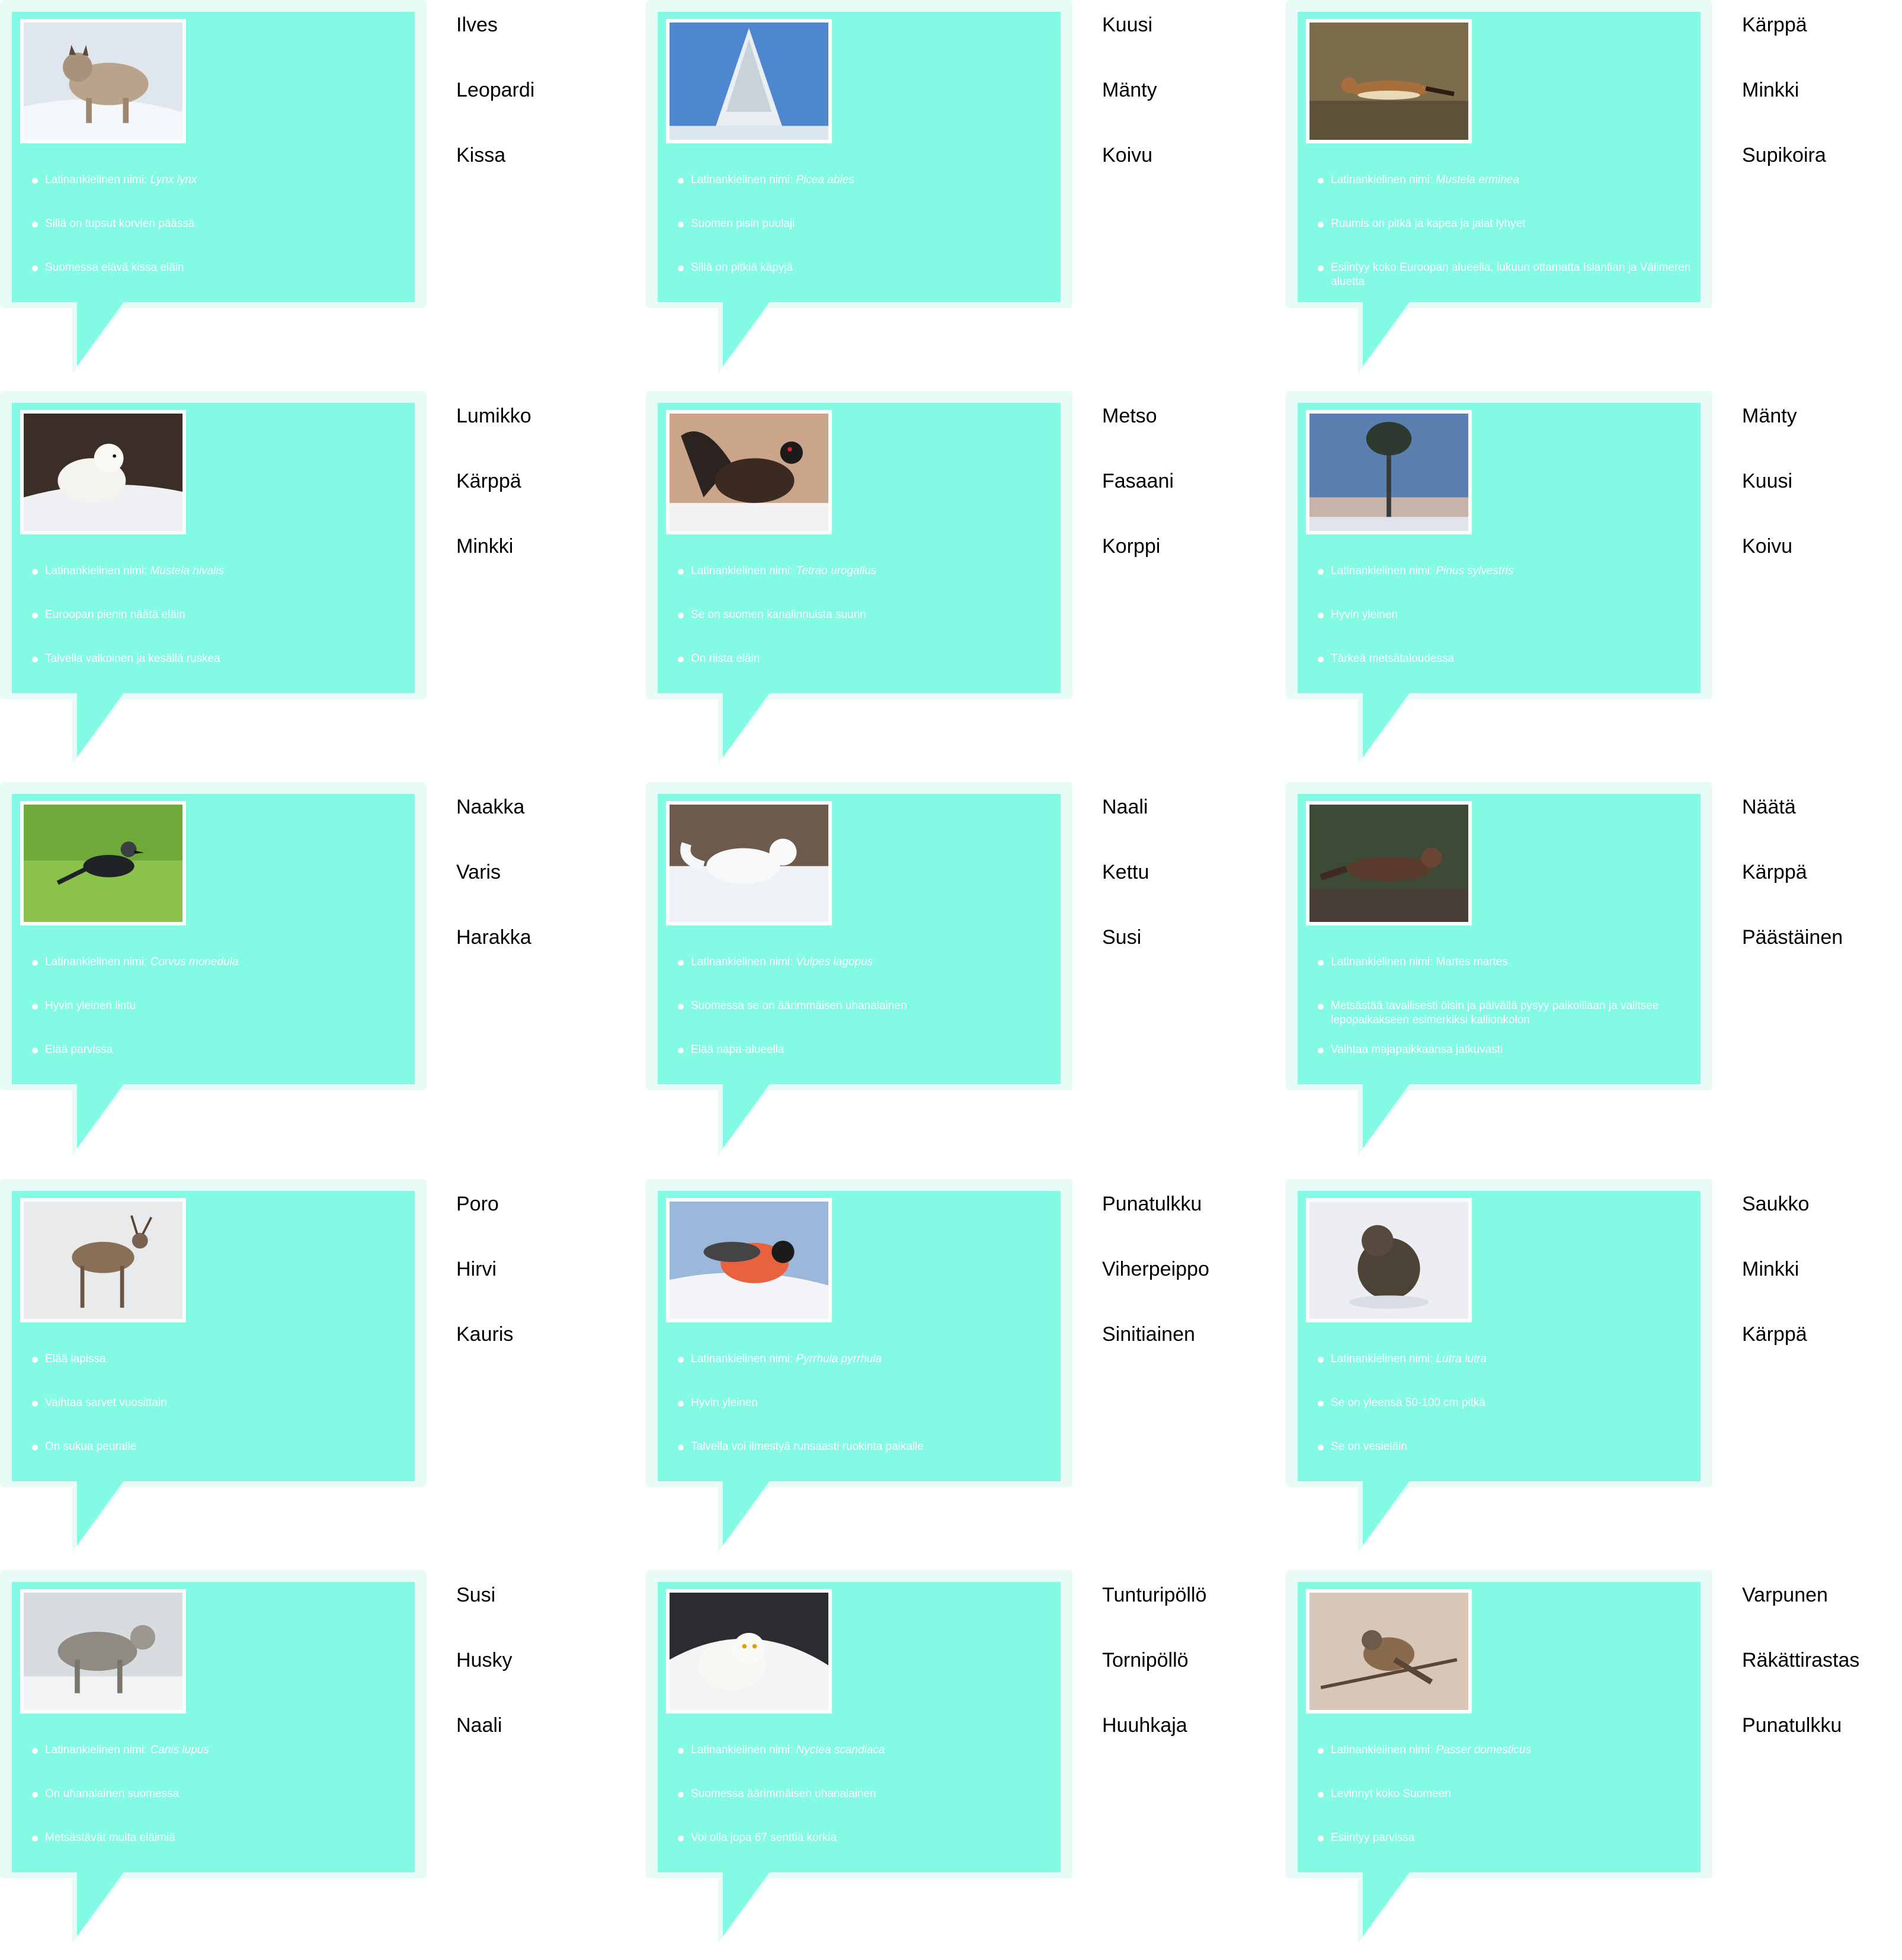  What do you see at coordinates (839, 1359) in the screenshot?
I see `latin-name: Pyrrhula pyrrhula` at bounding box center [839, 1359].